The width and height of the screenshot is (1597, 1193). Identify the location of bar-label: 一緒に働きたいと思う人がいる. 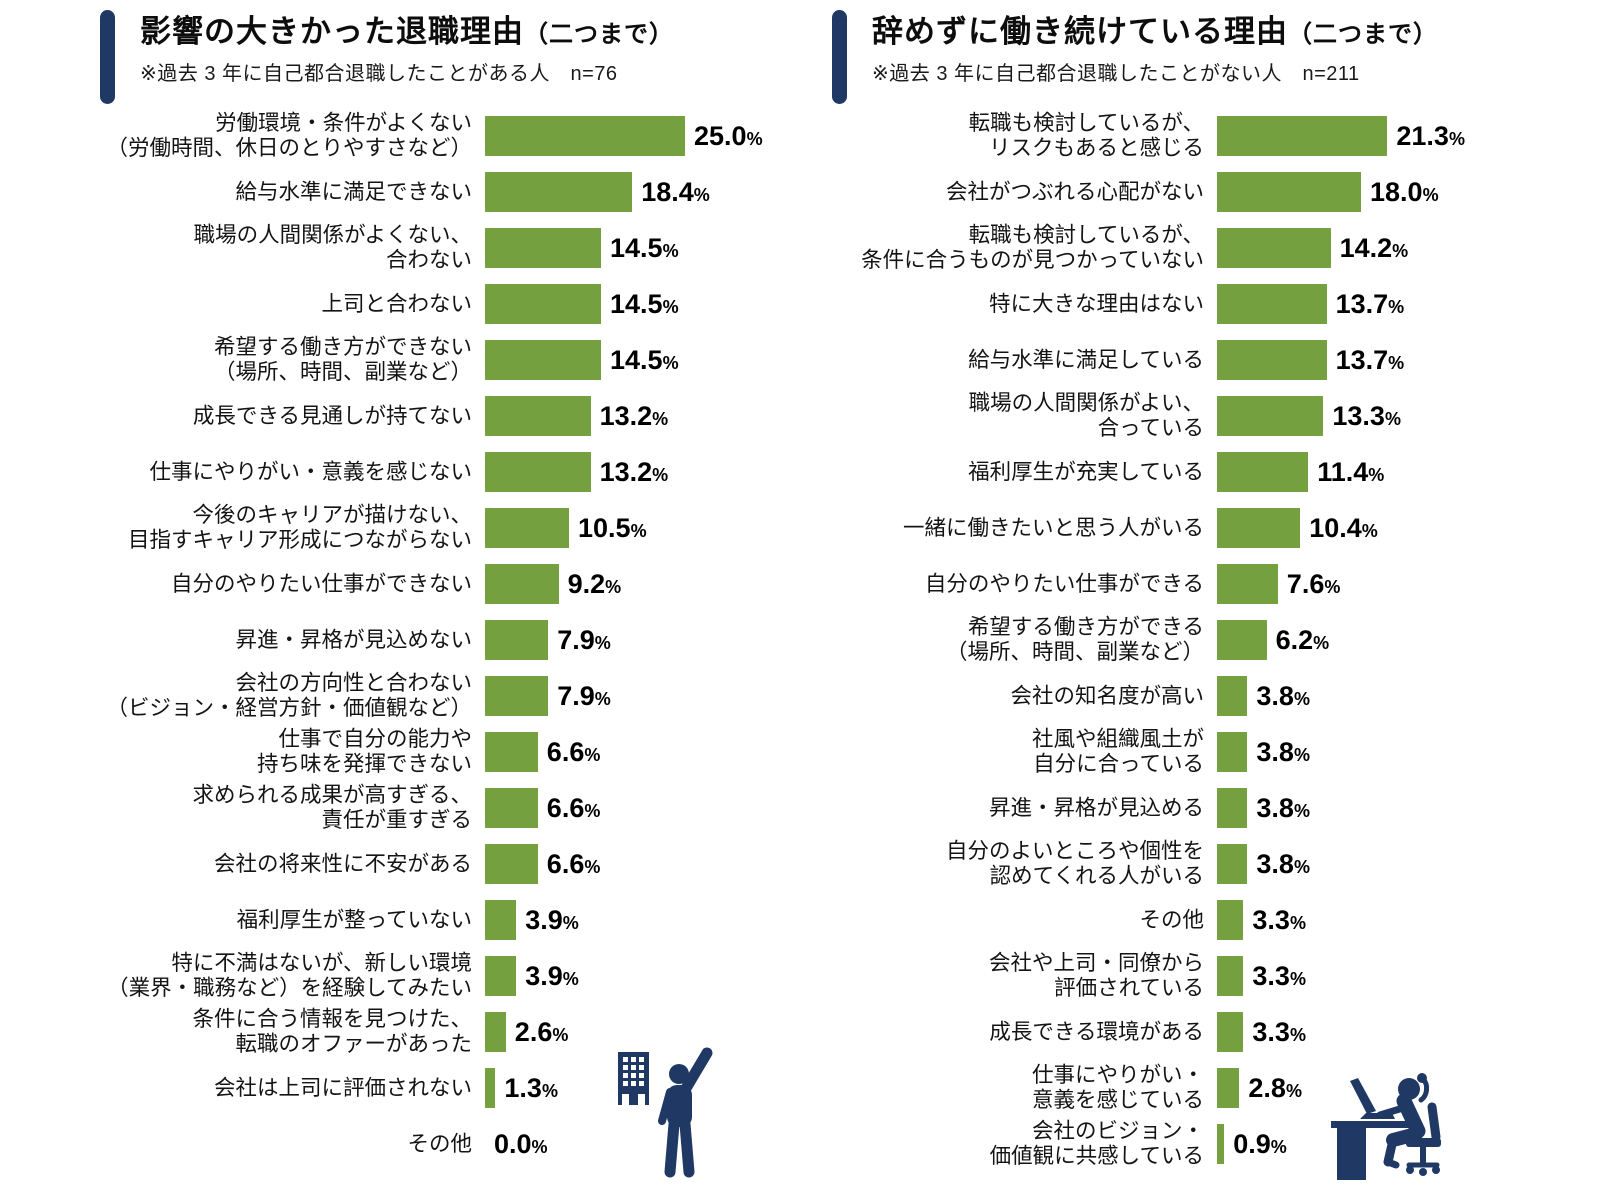
(1053, 527).